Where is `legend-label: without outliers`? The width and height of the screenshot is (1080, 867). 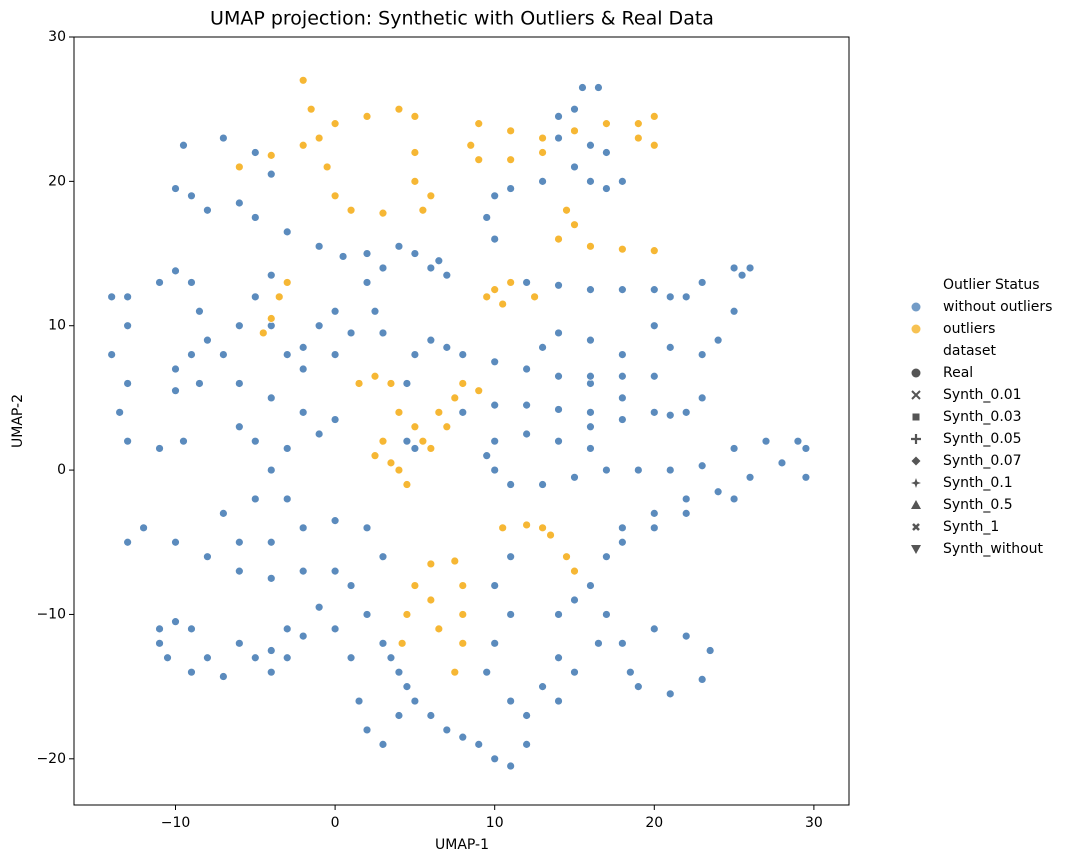
legend-label: without outliers is located at coordinates (997, 307).